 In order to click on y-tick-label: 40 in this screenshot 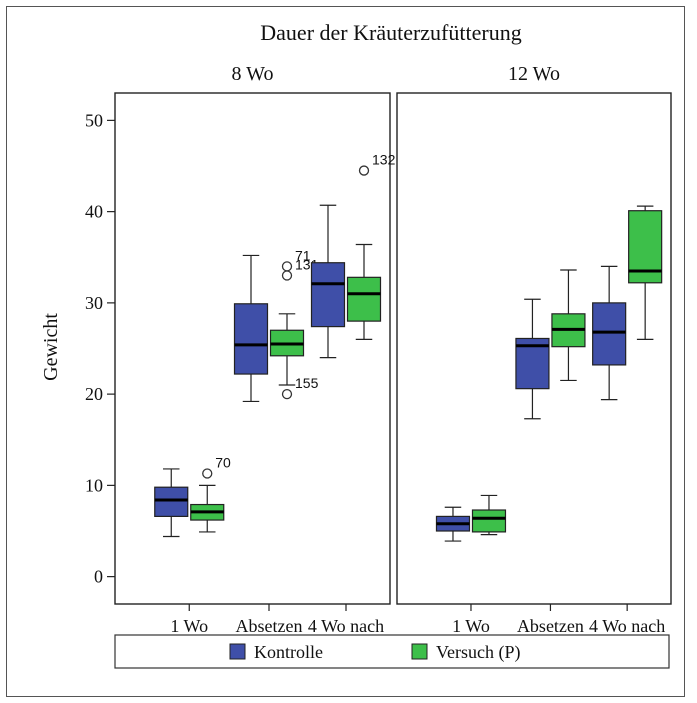, I will do `click(94, 212)`.